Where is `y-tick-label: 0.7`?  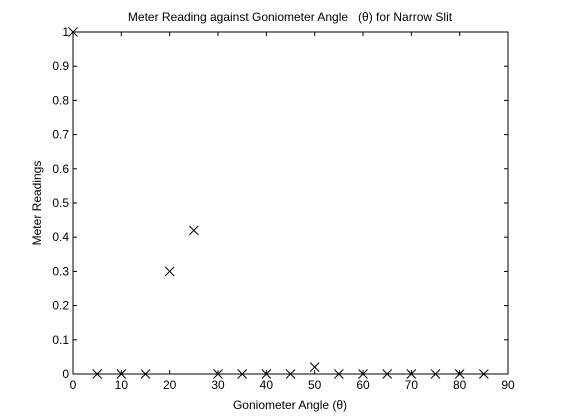 y-tick-label: 0.7 is located at coordinates (60, 135).